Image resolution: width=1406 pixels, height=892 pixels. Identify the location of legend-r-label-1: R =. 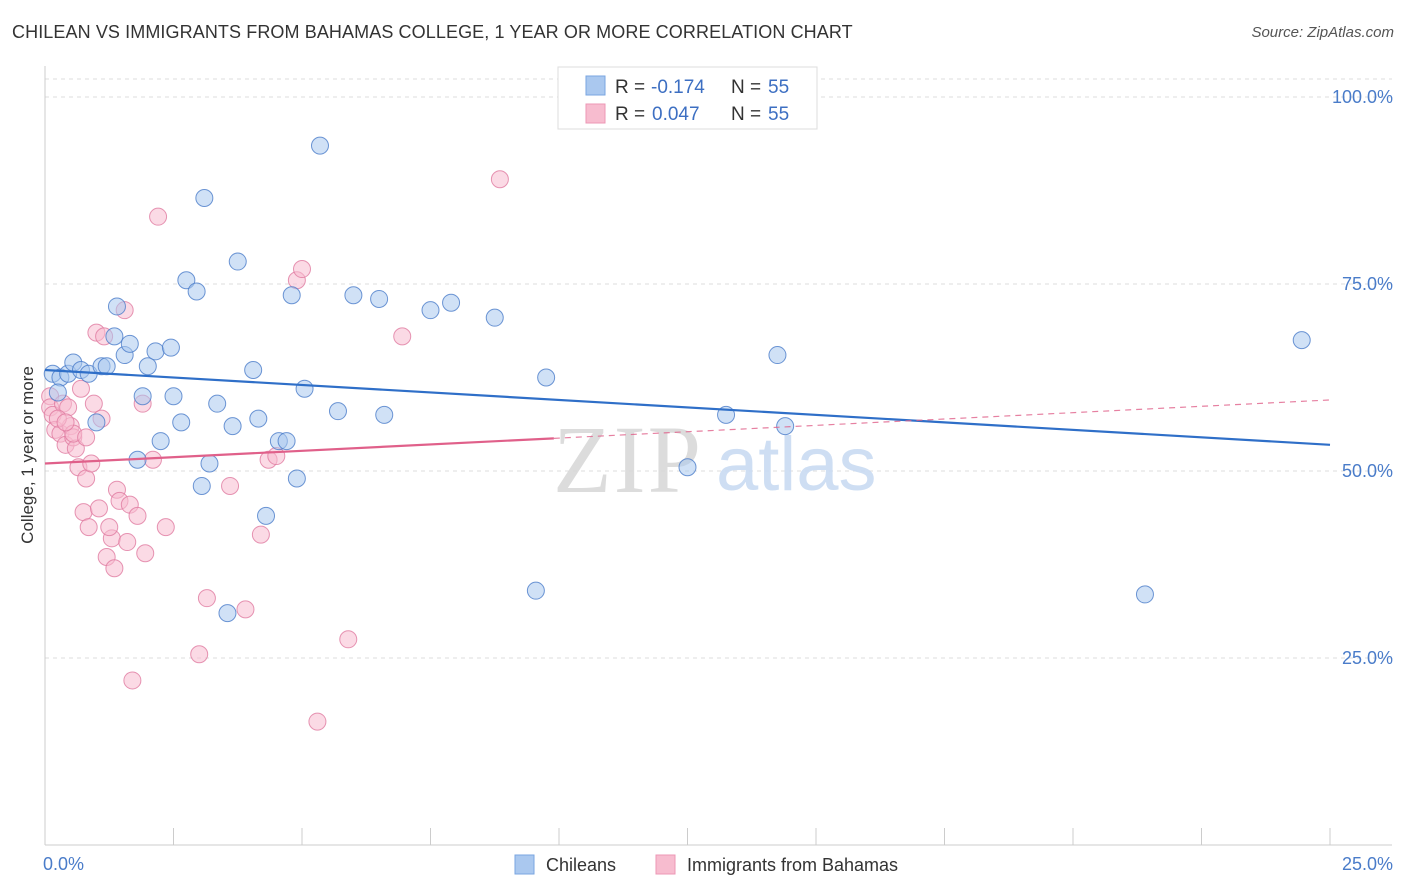
(630, 87).